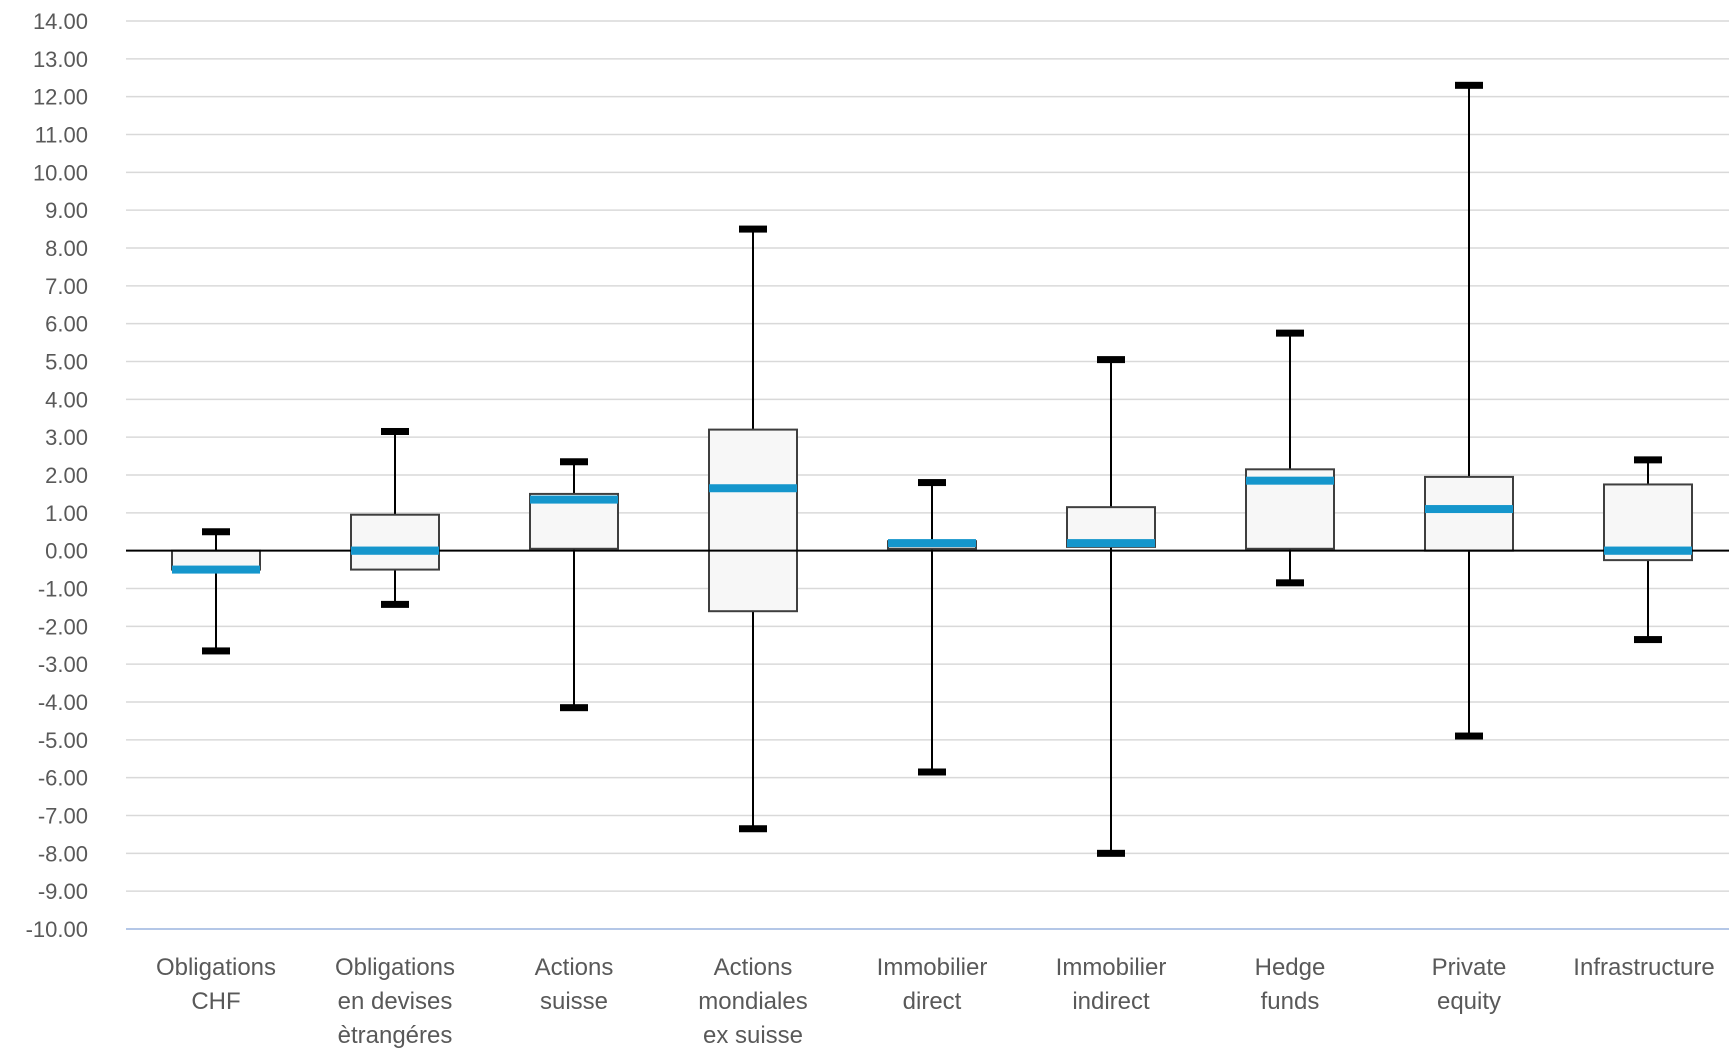 This screenshot has height=1051, width=1729. I want to click on y-tick-label: -3.00, so click(63, 664).